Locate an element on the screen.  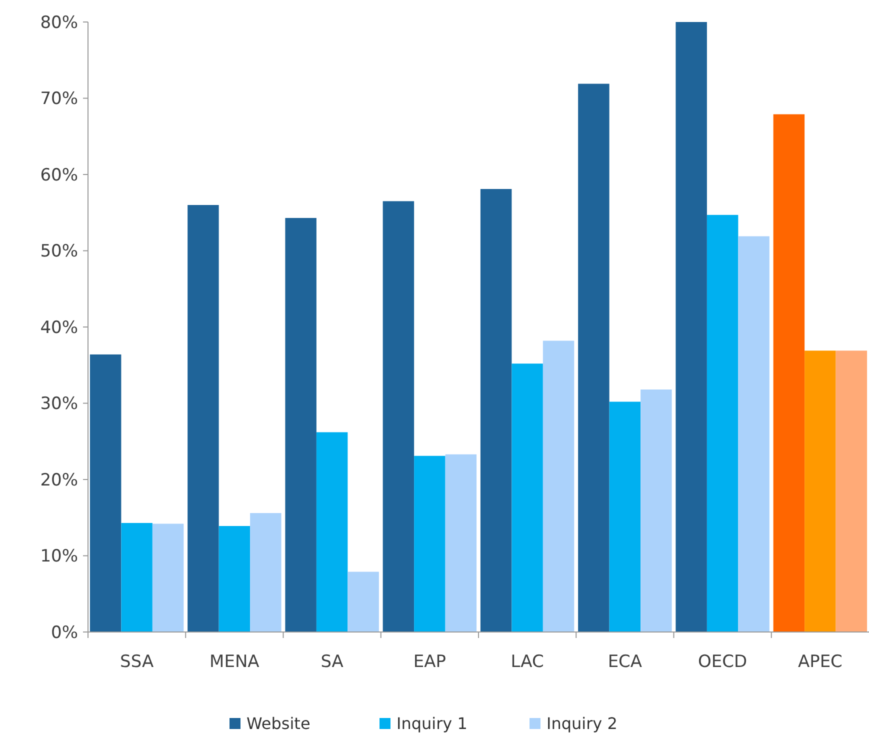
legend-label: Inquiry 1 is located at coordinates (432, 723).